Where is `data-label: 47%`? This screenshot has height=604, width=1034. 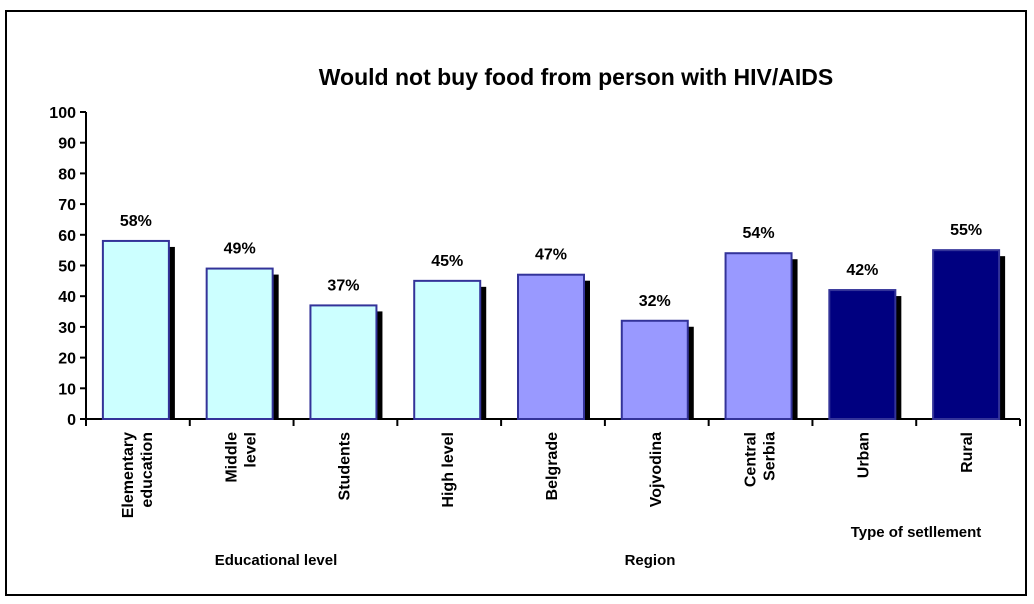 data-label: 47% is located at coordinates (551, 255).